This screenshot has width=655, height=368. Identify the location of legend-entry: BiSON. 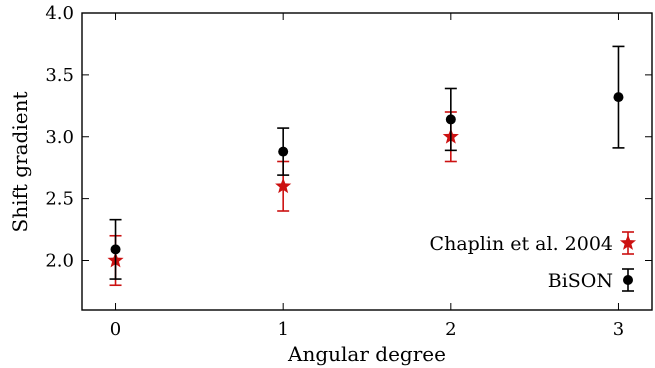
(591, 280).